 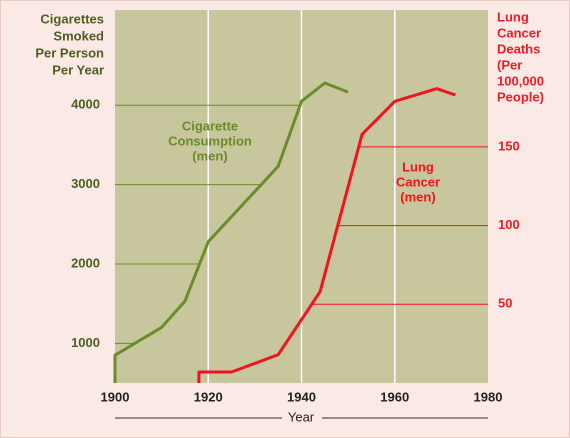 What do you see at coordinates (488, 396) in the screenshot?
I see `x-tick-label: 1980` at bounding box center [488, 396].